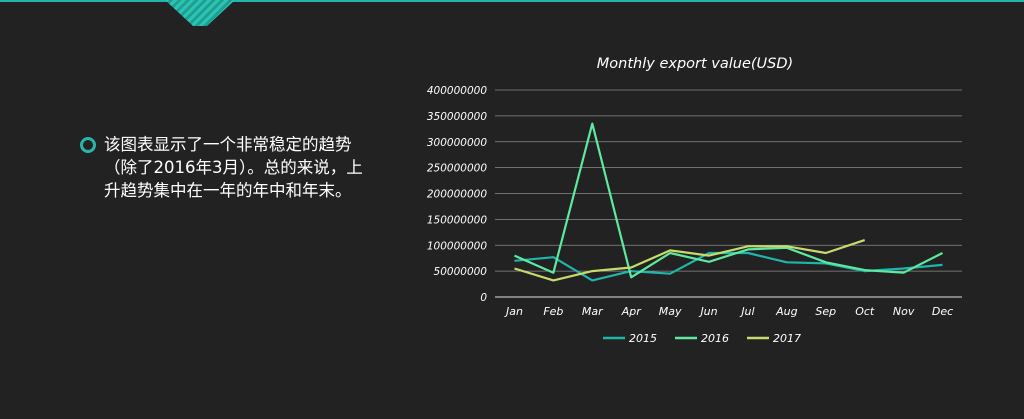  I want to click on x-tick-label: May, so click(670, 311).